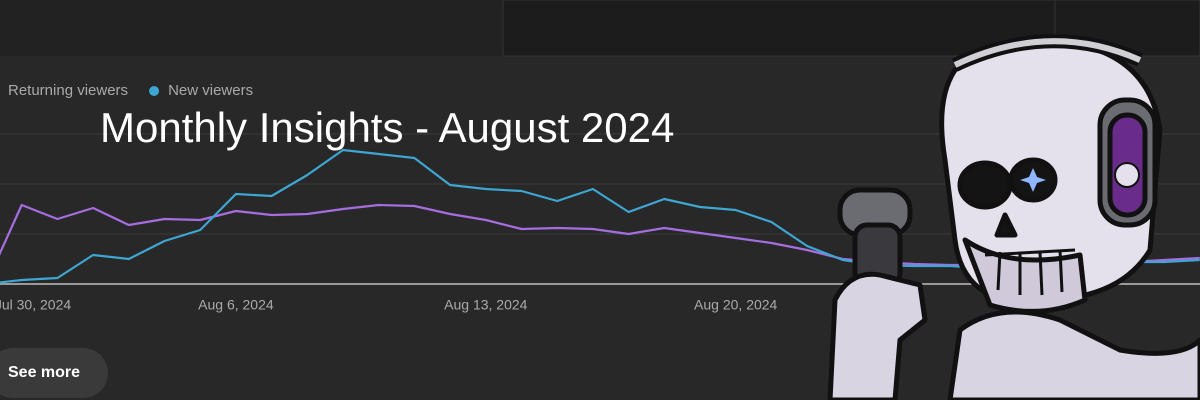 Image resolution: width=1200 pixels, height=400 pixels. Describe the element at coordinates (44, 372) in the screenshot. I see `button-label: See more` at that location.